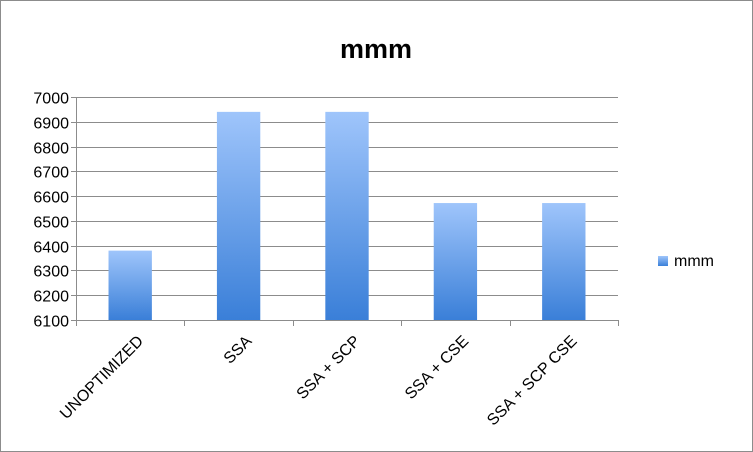 The height and width of the screenshot is (452, 753). What do you see at coordinates (663, 261) in the screenshot?
I see `legend-swatch` at bounding box center [663, 261].